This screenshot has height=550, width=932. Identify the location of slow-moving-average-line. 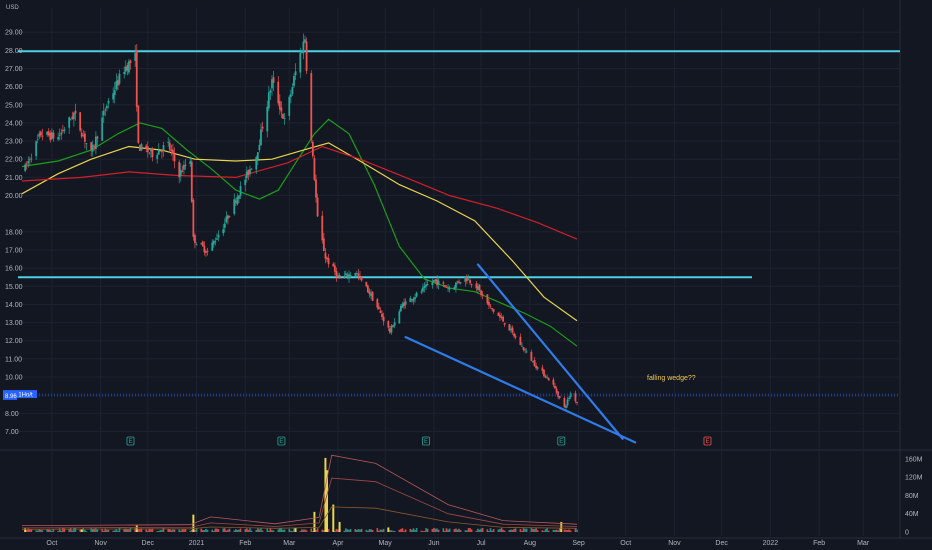
(299, 192).